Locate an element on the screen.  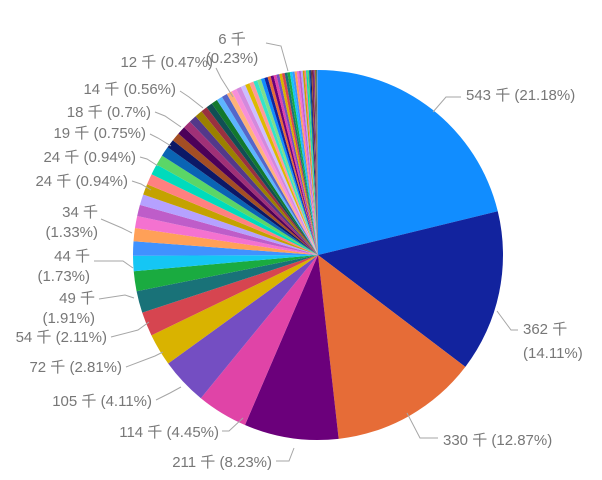
data-label: 54 千 (2.11%) is located at coordinates (61, 337).